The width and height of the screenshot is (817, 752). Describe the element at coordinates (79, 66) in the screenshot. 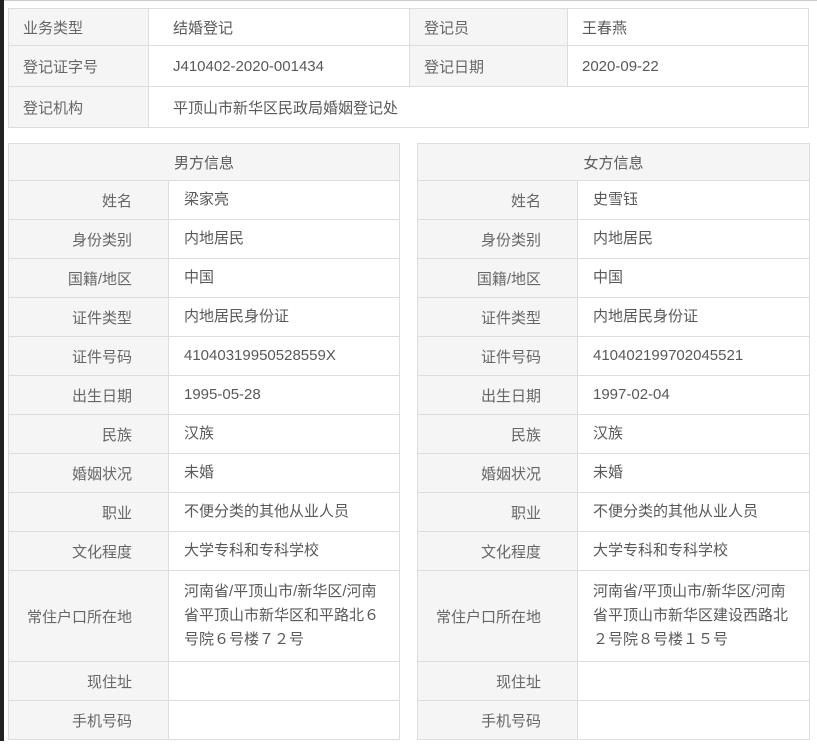

I see `summary-label: 登记证字号` at that location.